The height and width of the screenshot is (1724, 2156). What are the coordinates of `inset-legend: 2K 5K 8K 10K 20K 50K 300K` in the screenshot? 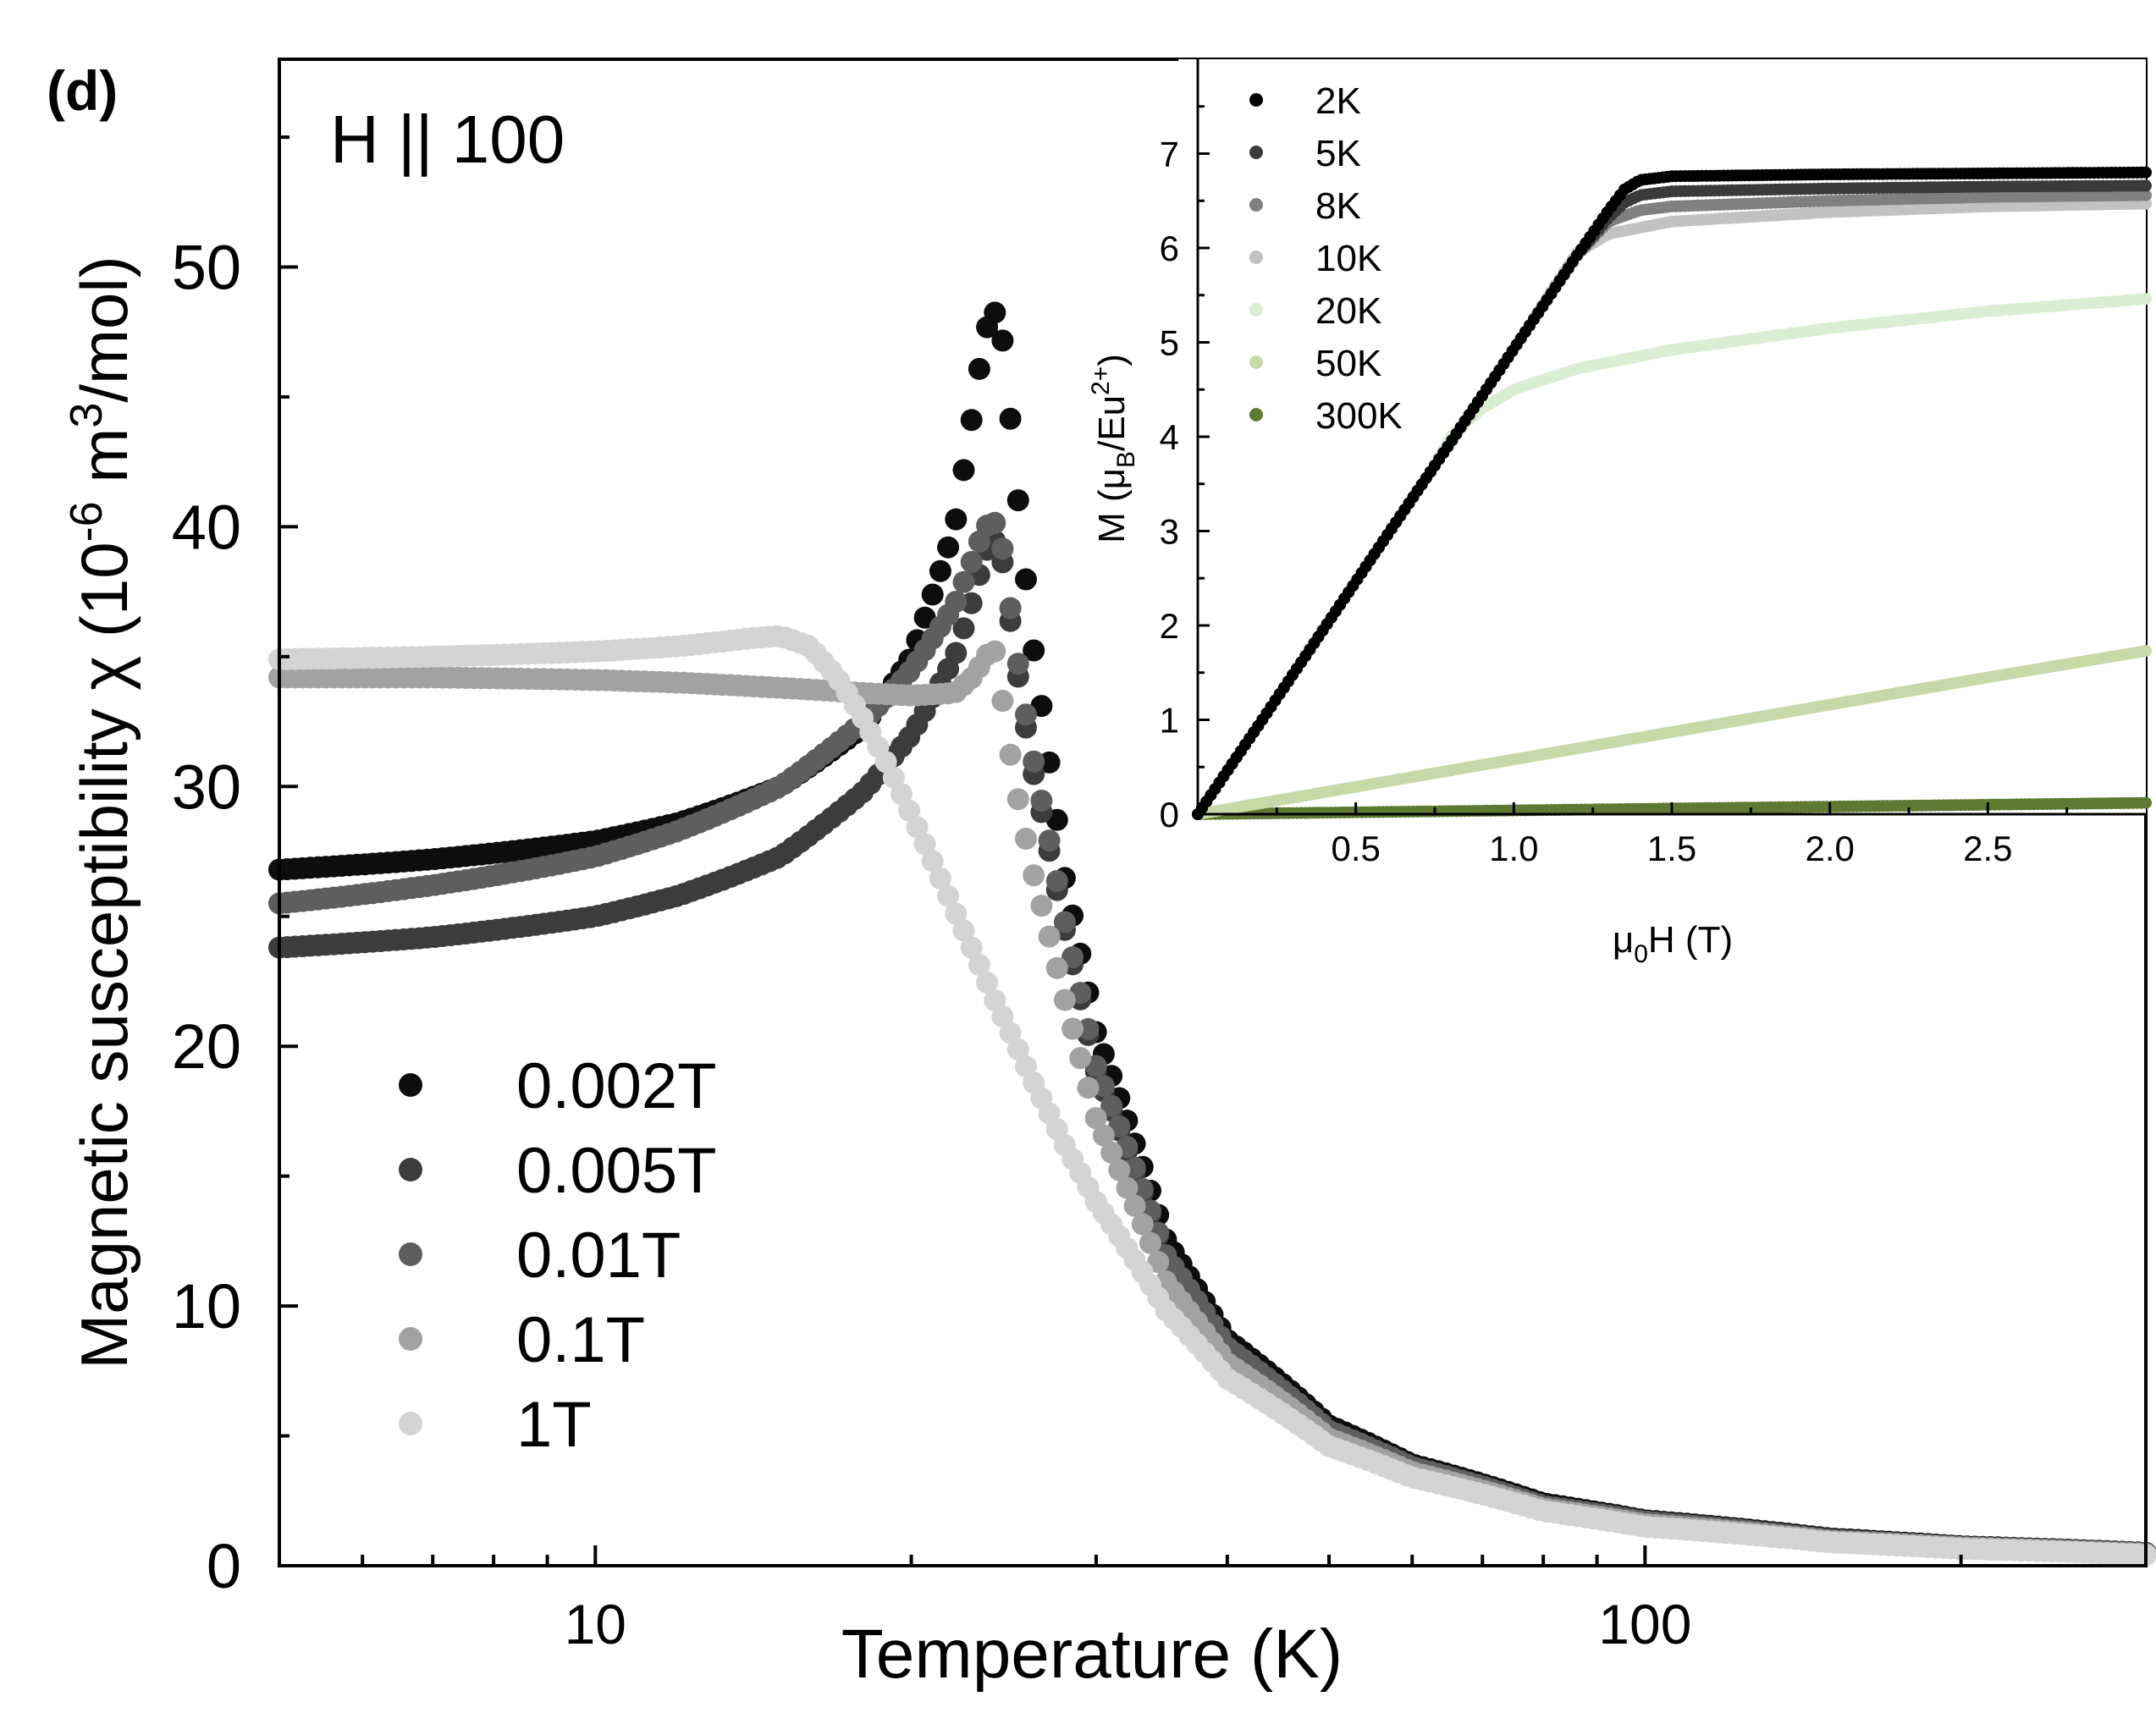 It's located at (1326, 258).